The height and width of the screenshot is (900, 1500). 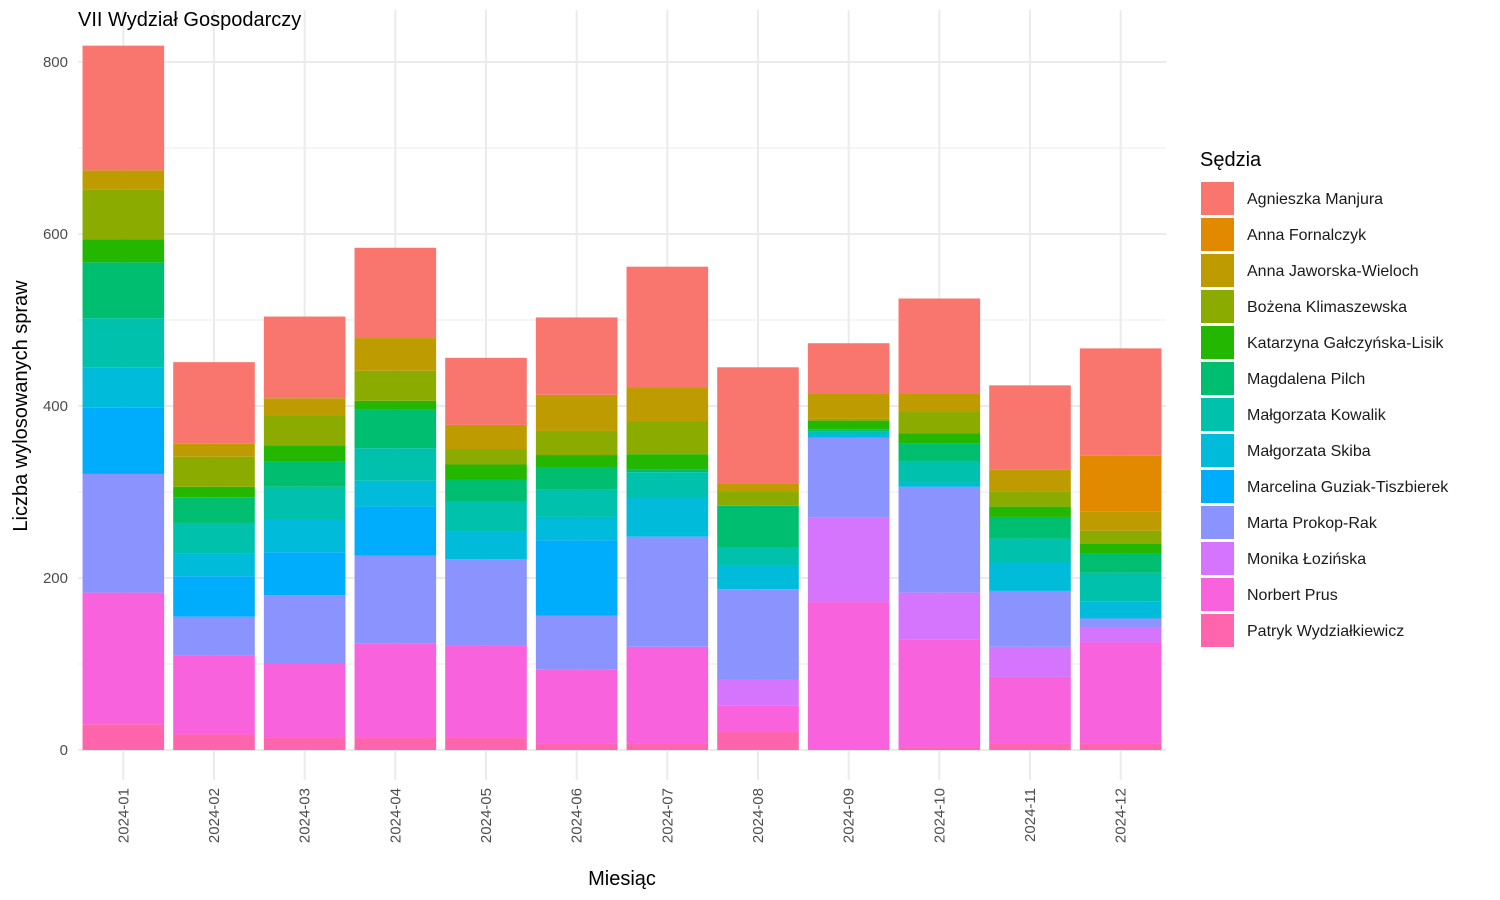 I want to click on y-tick-label: 200, so click(x=55, y=578).